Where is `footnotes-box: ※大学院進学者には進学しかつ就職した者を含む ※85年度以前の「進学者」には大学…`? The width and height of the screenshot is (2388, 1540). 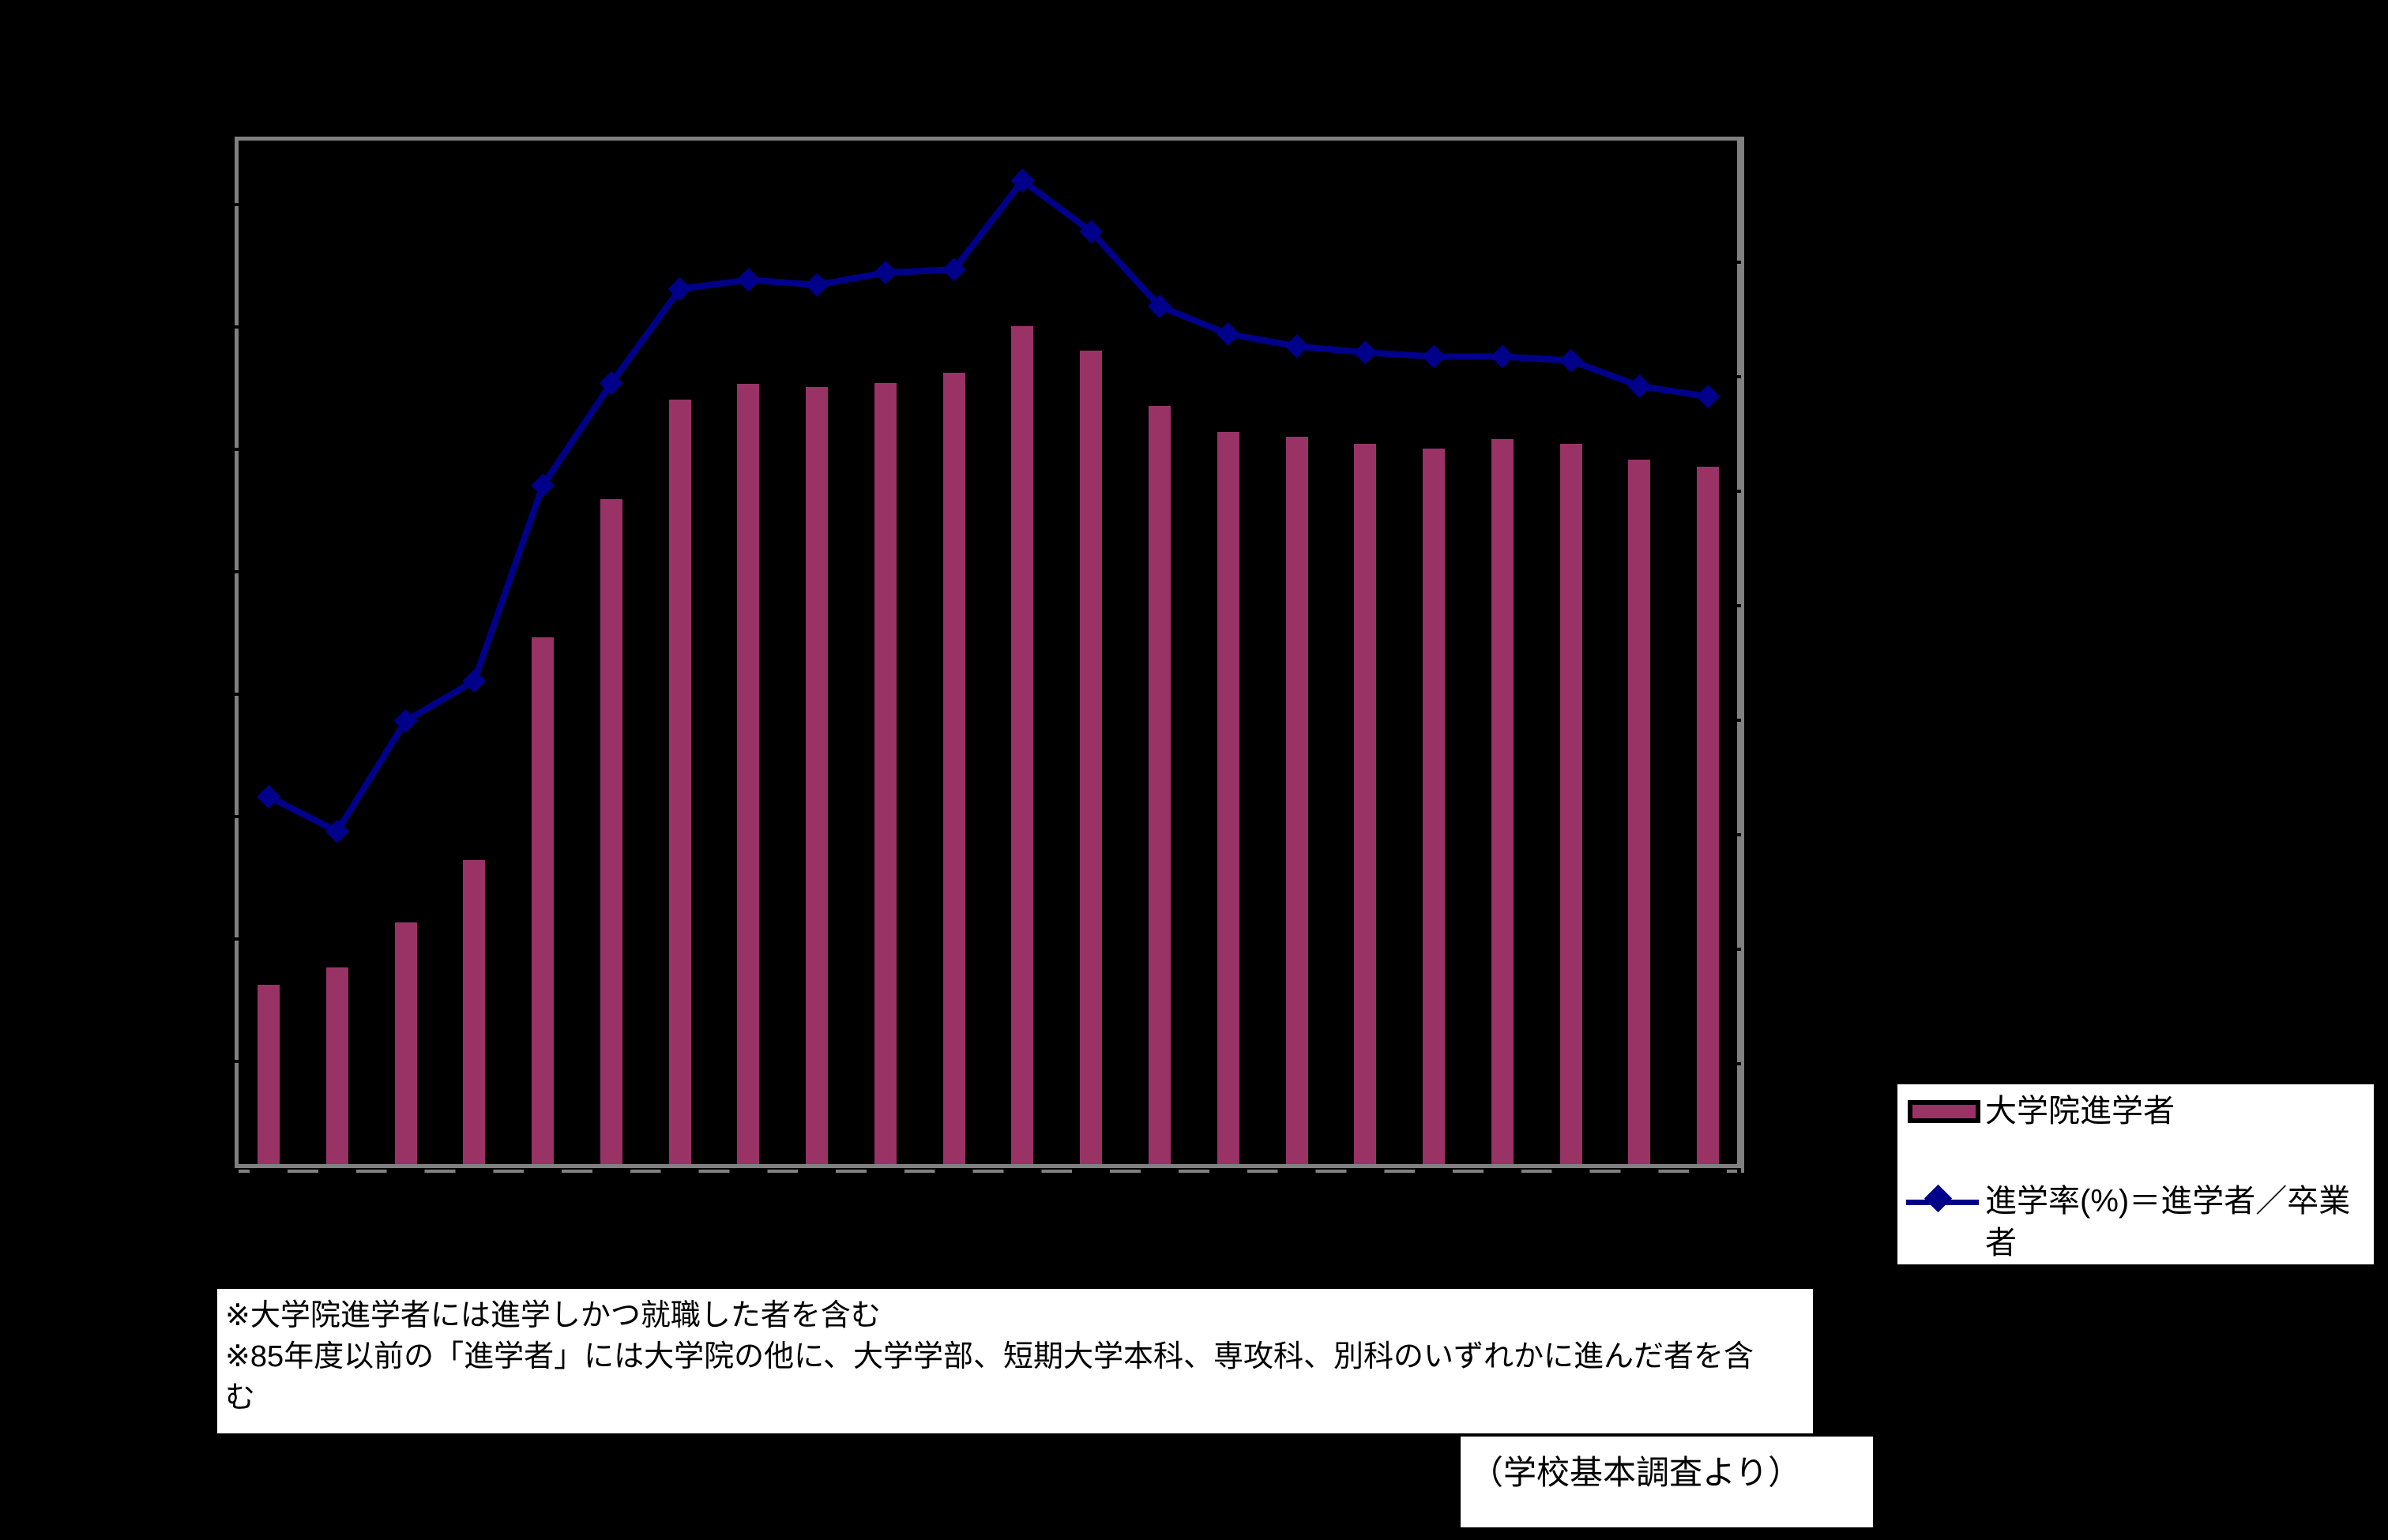 footnotes-box: ※大学院進学者には進学しかつ就職した者を含む ※85年度以前の「進学者」には大学… is located at coordinates (1015, 1361).